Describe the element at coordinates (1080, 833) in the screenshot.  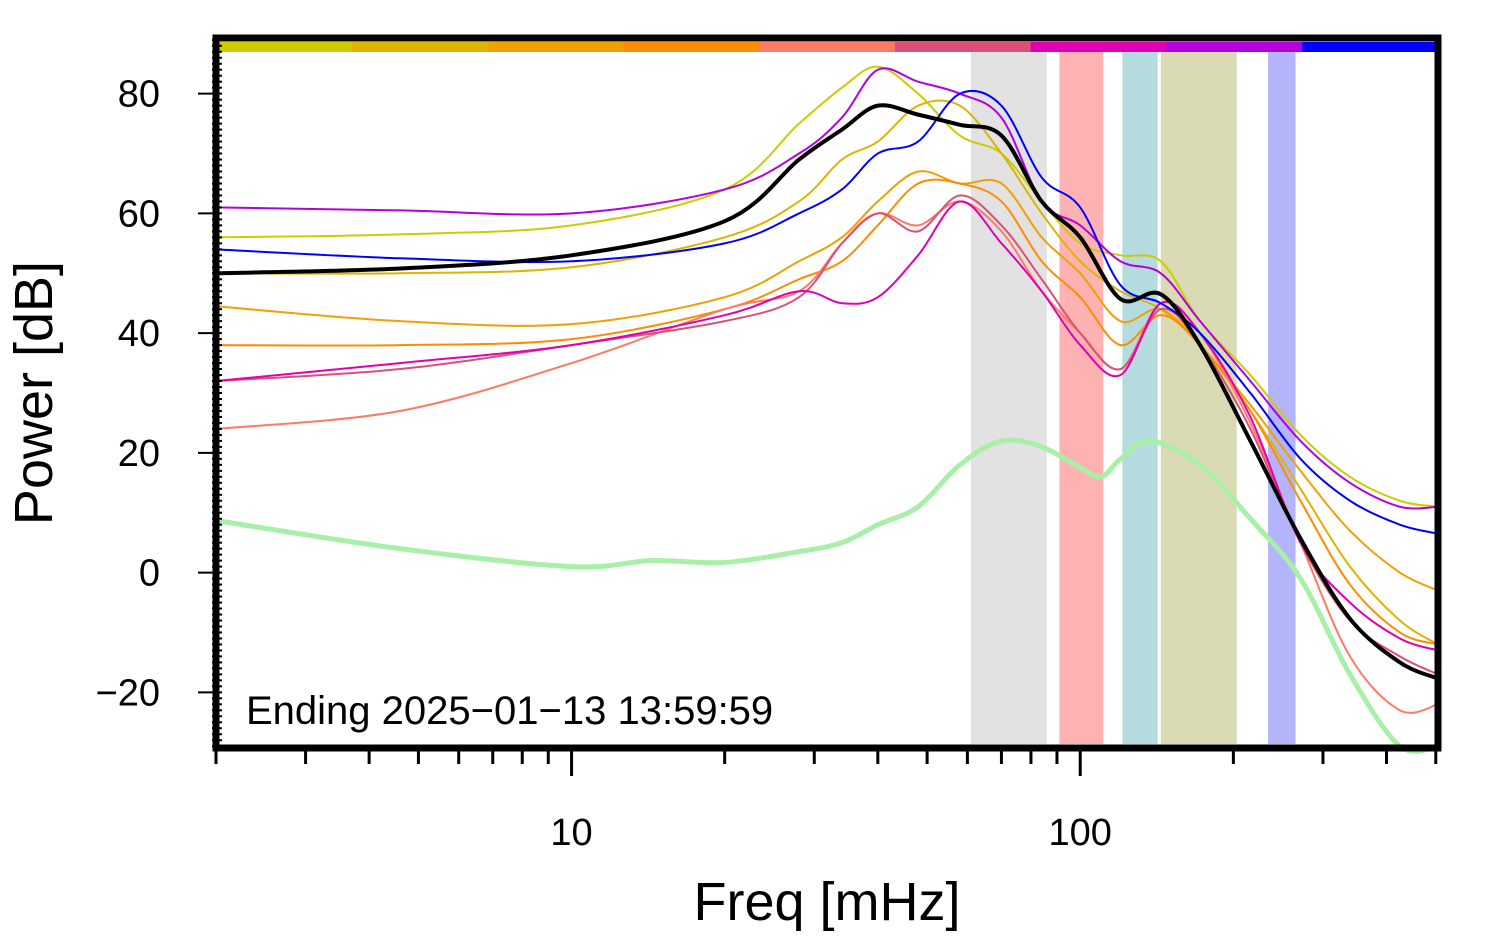
I see `x-tick-label: 100` at that location.